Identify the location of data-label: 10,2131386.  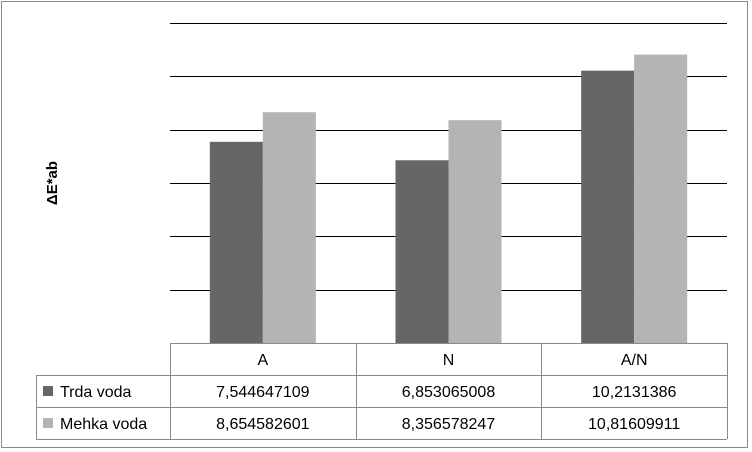
(634, 392).